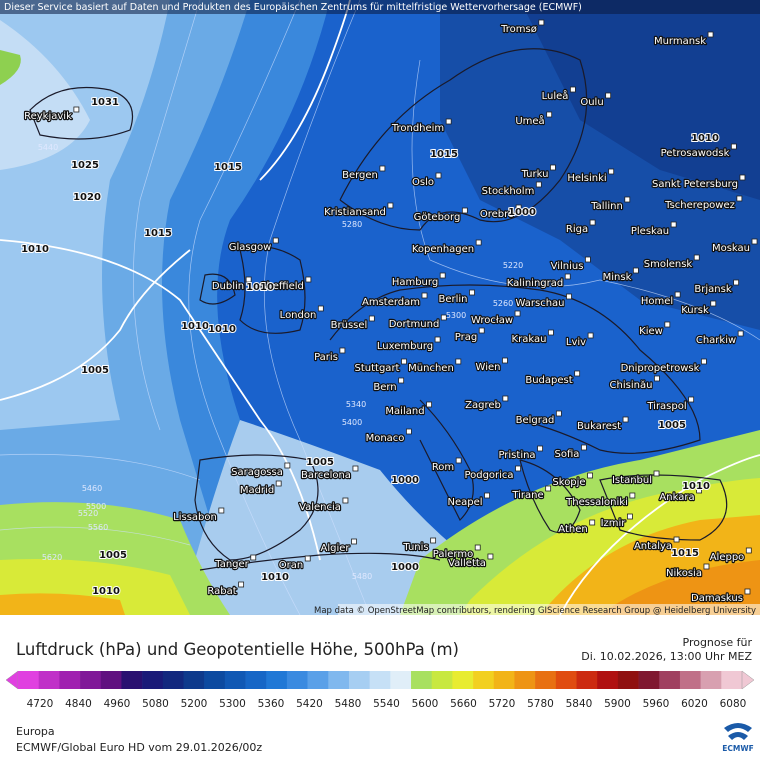  I want to click on city-label: Palermo, so click(453, 554).